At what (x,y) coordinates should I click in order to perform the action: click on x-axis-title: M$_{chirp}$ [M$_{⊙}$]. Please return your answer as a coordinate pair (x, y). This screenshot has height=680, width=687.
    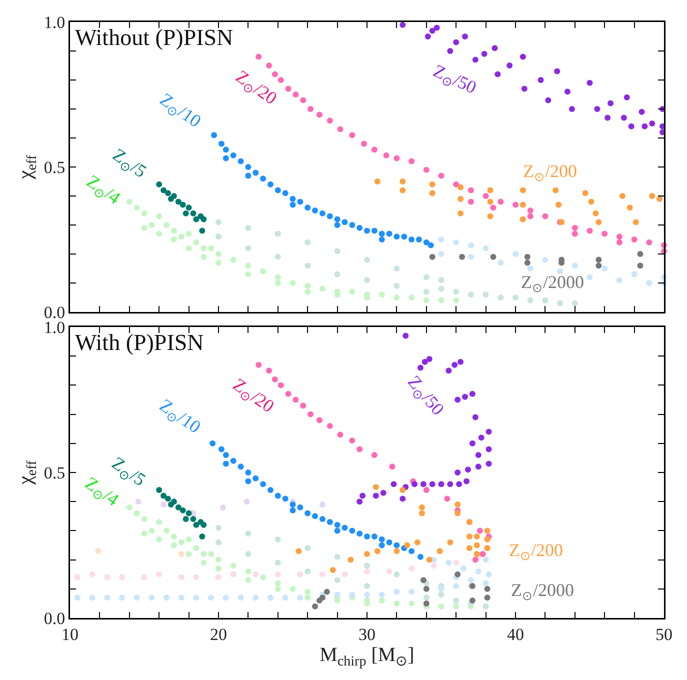
    Looking at the image, I should click on (367, 657).